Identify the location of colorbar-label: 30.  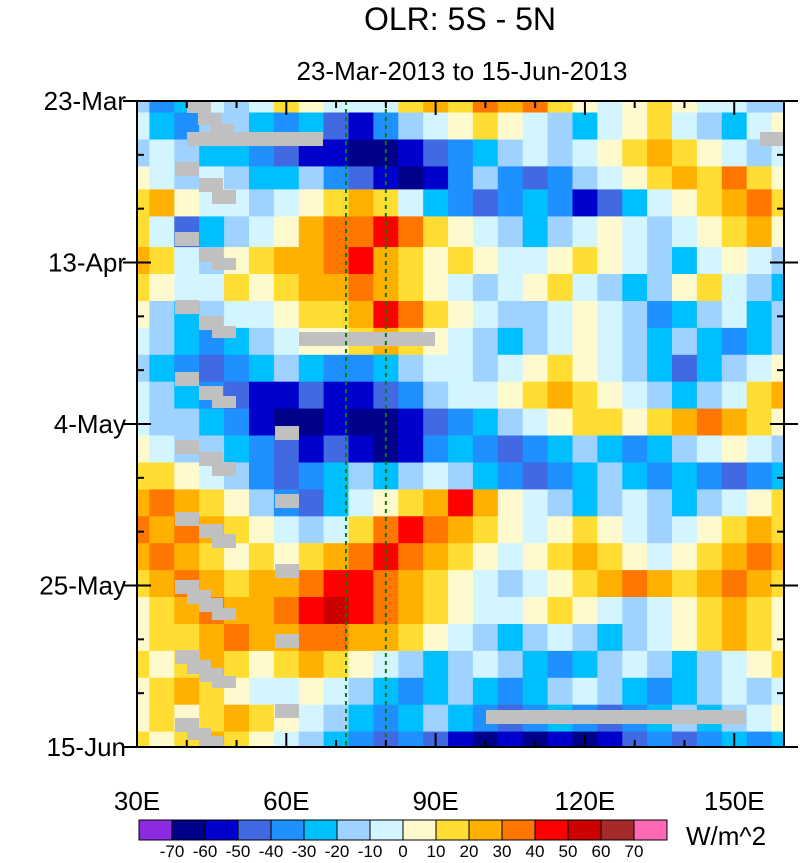
(502, 851).